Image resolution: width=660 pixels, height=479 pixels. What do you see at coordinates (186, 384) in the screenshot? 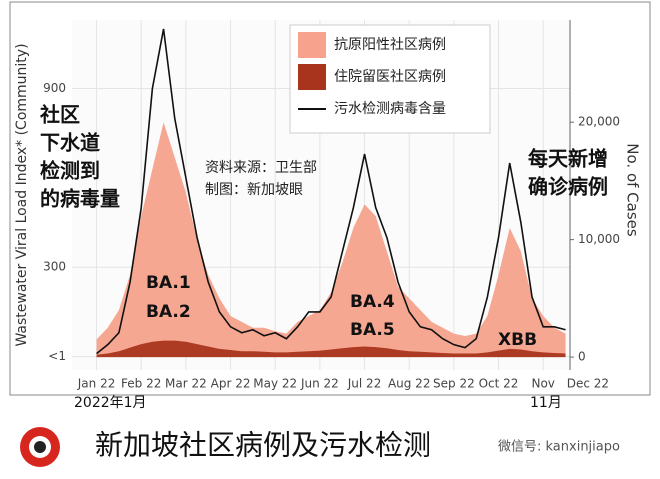
I see `x-tick-label: Mar 22` at bounding box center [186, 384].